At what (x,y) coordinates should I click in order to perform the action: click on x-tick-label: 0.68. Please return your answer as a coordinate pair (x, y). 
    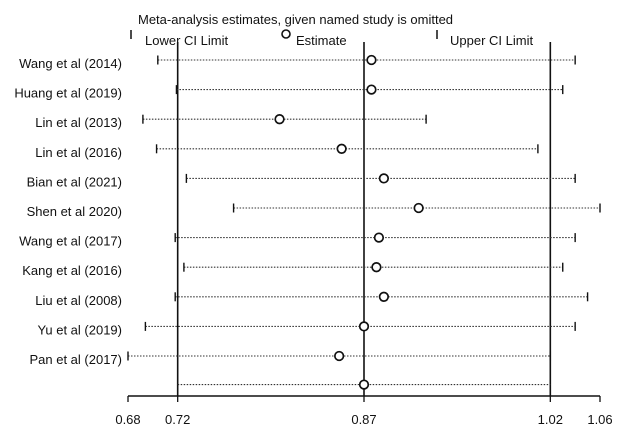
    Looking at the image, I should click on (127, 419).